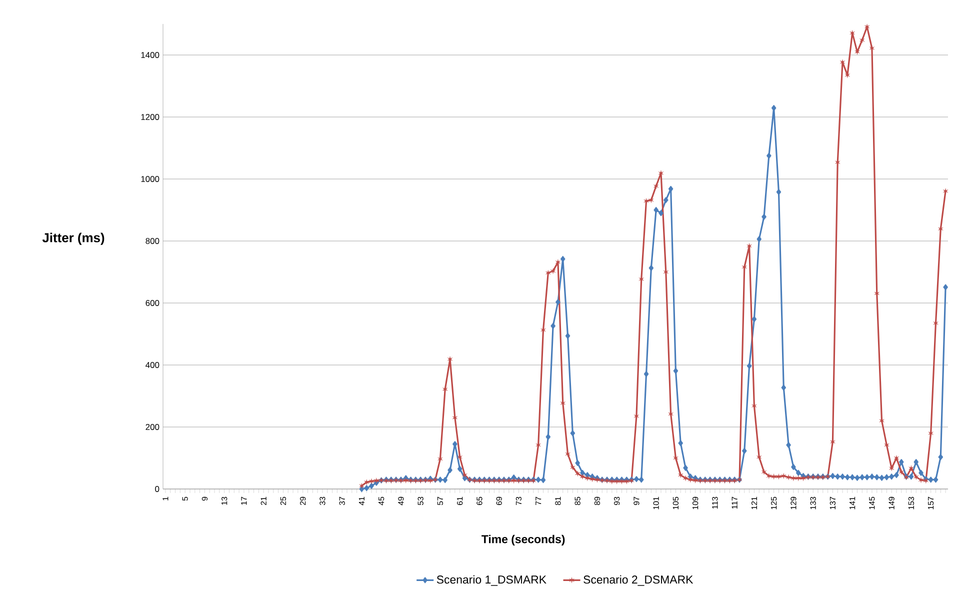  Describe the element at coordinates (150, 117) in the screenshot. I see `y-tick-label: 1200` at that location.